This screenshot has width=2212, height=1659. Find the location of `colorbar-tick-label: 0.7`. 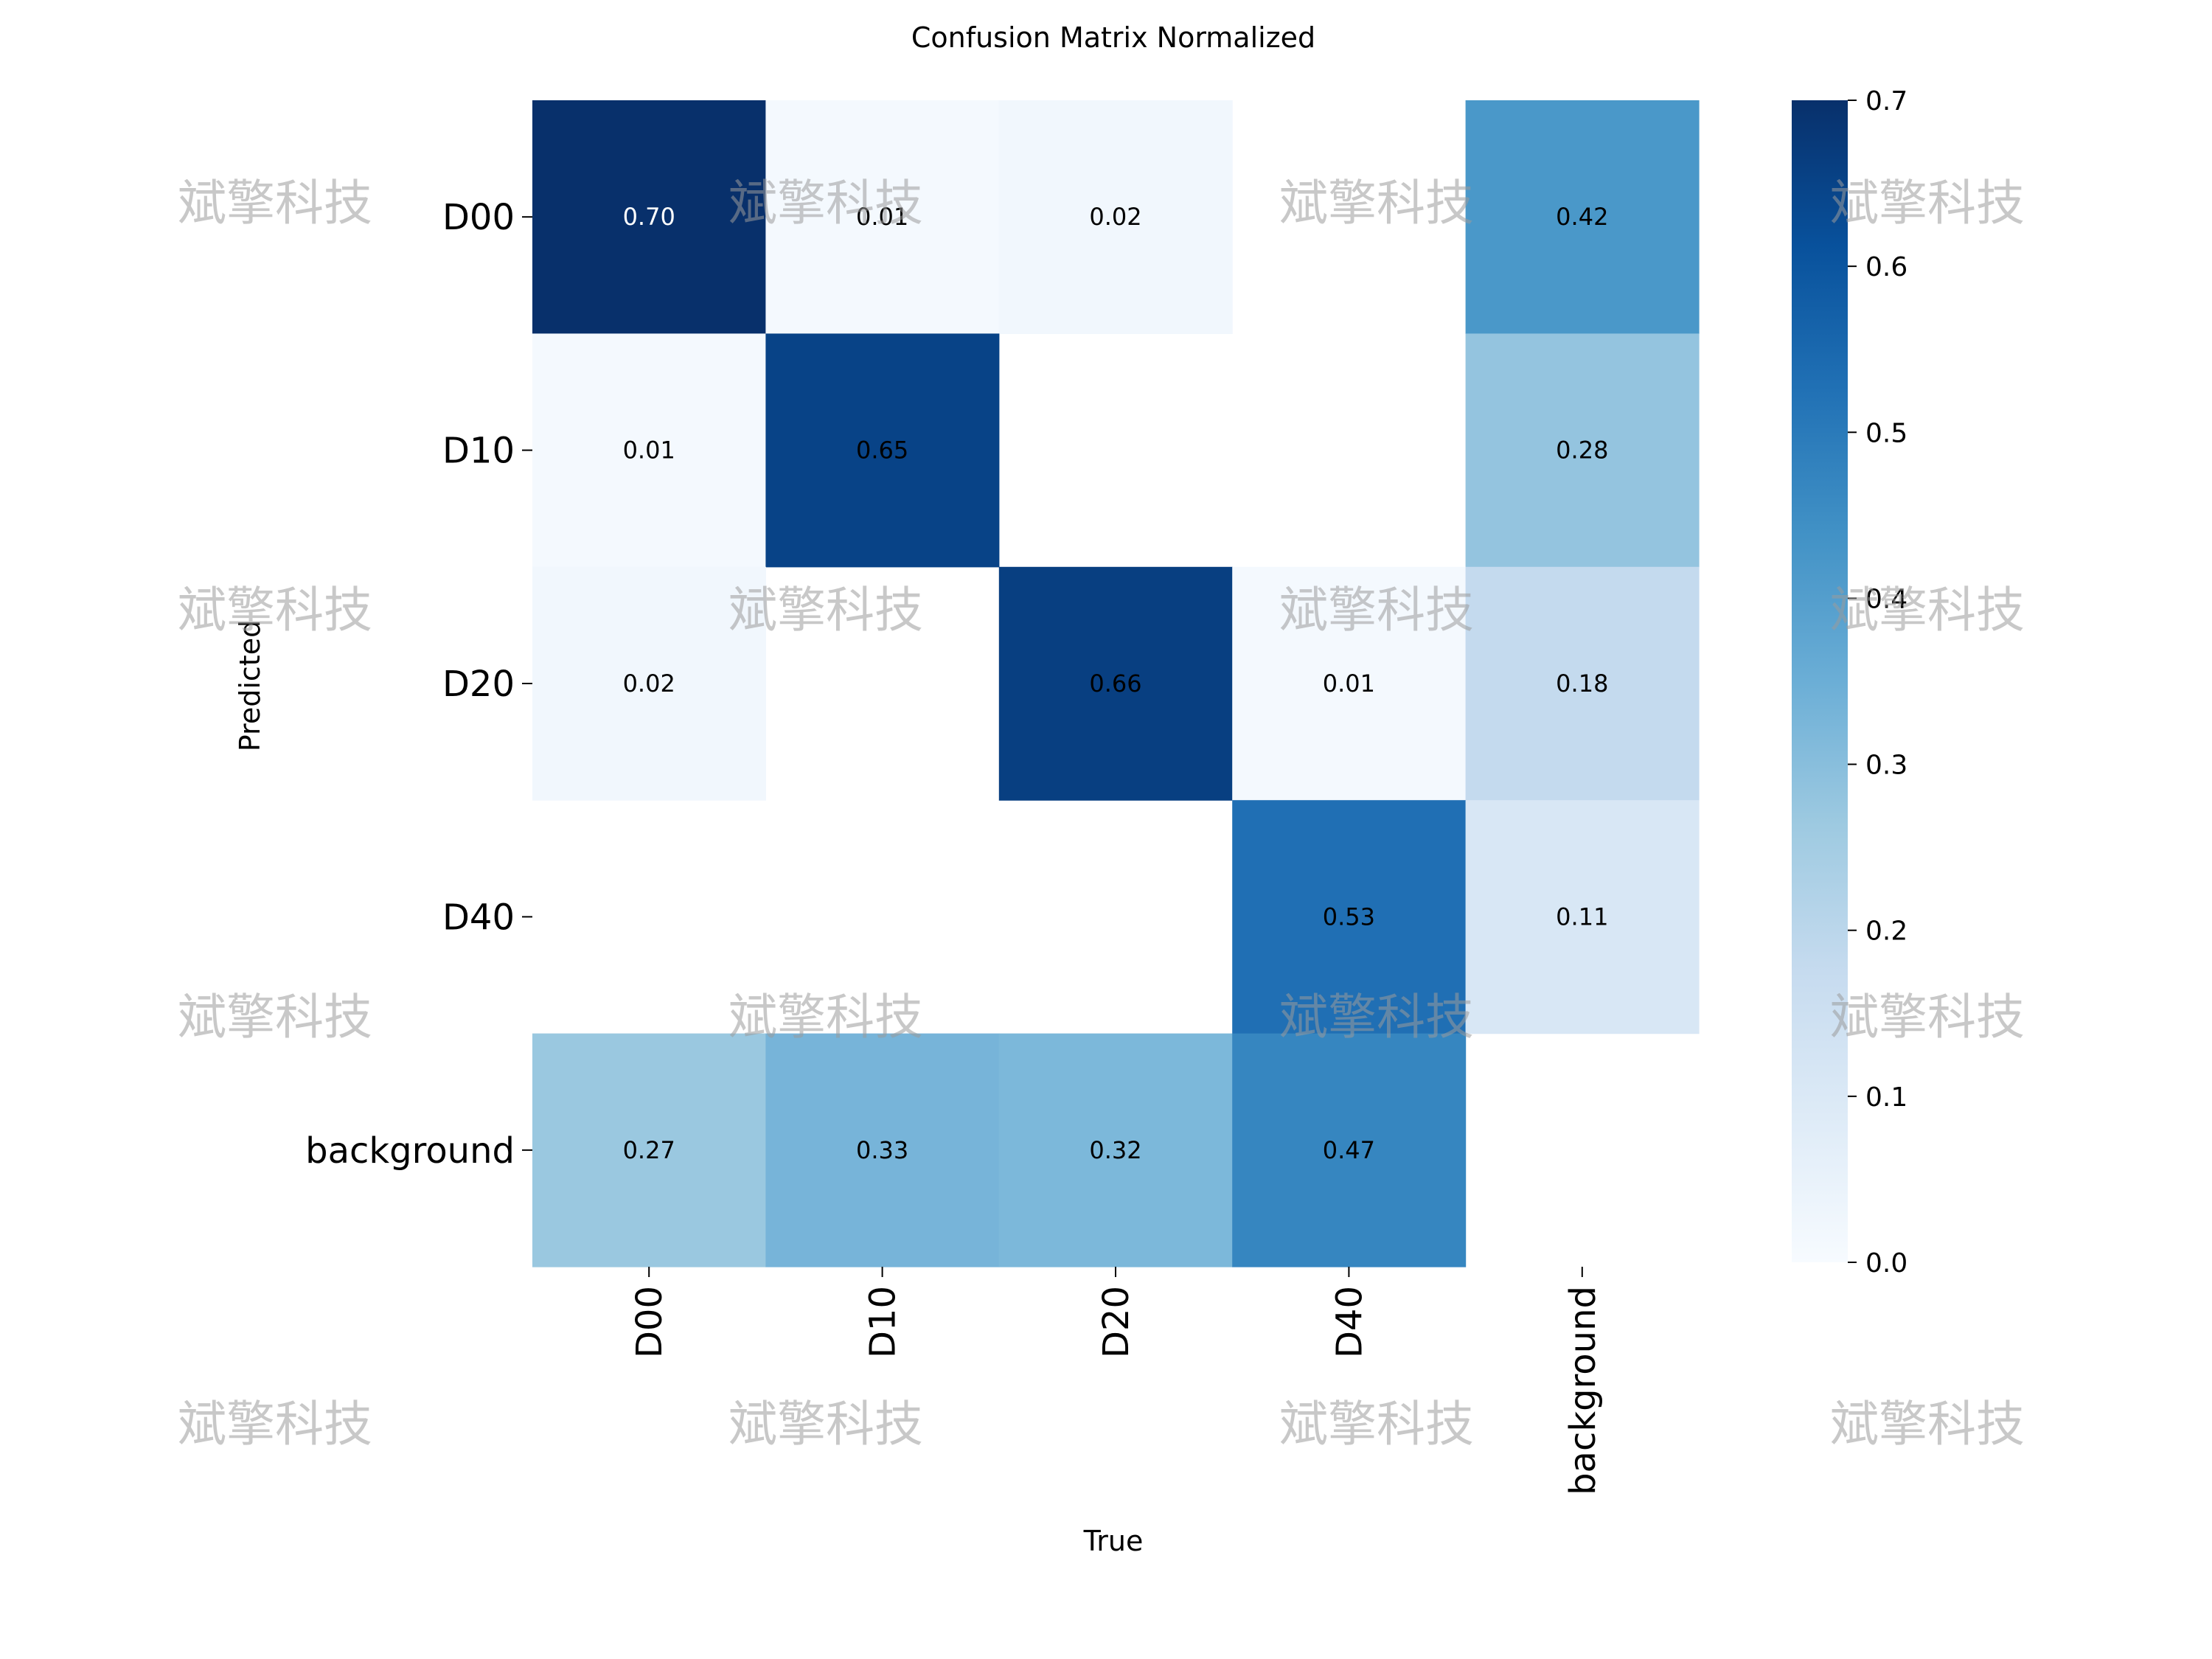

colorbar-tick-label: 0.7 is located at coordinates (1886, 101).